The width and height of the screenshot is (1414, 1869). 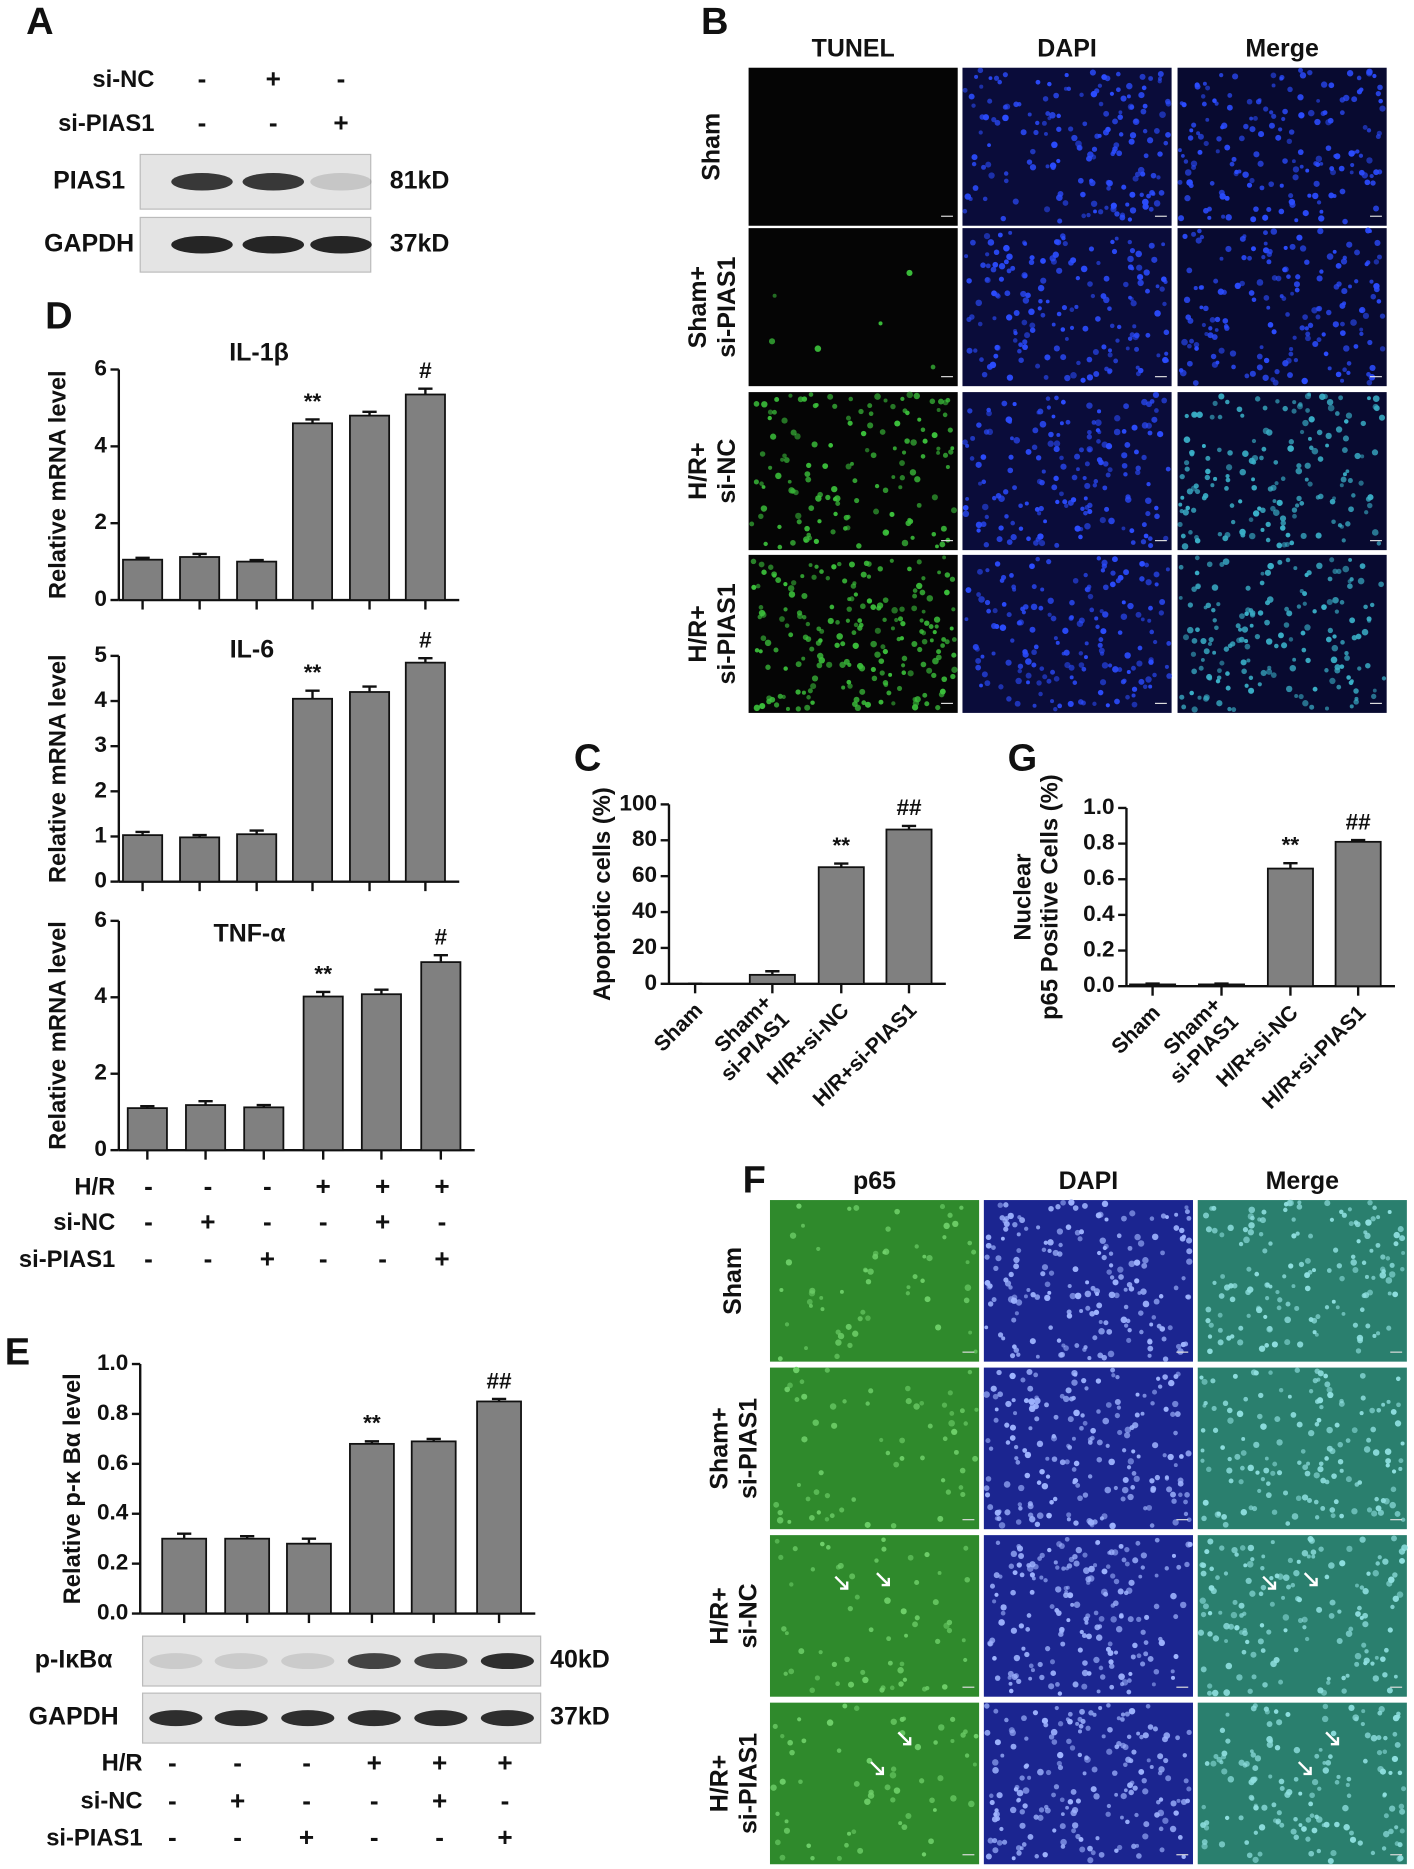 I want to click on condition-sign: -, so click(x=148, y=1222).